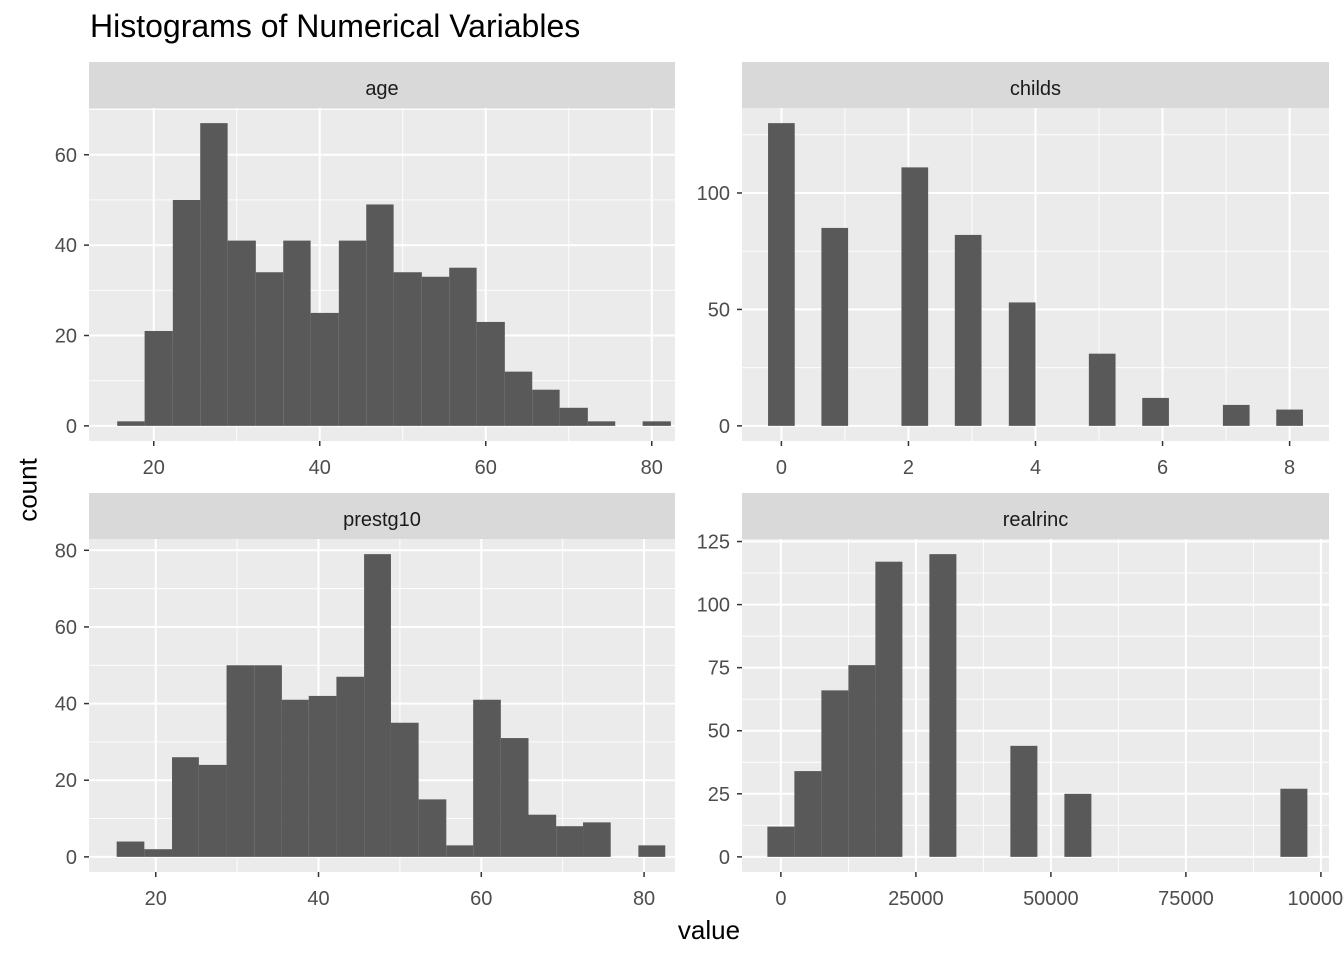 The height and width of the screenshot is (960, 1344). I want to click on x-tick-label: 8, so click(1289, 468).